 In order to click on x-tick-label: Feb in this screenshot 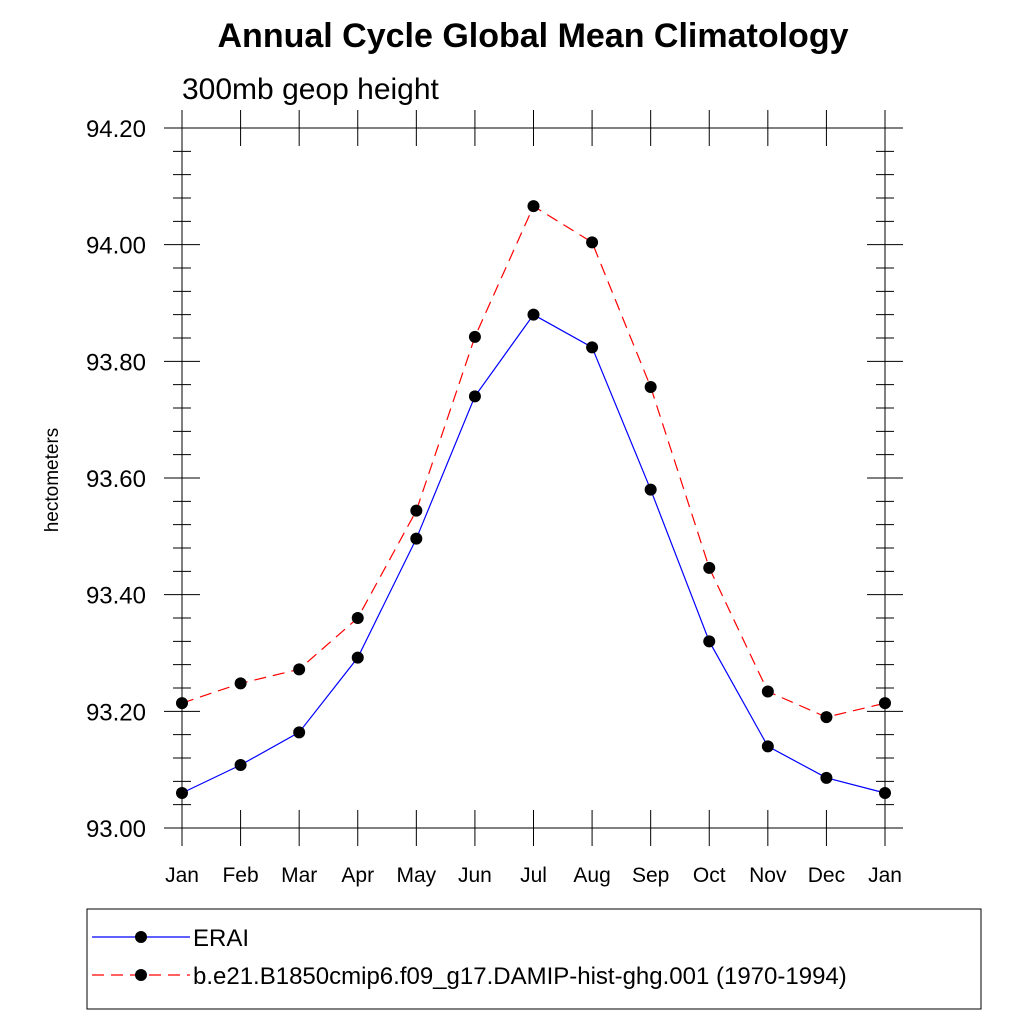, I will do `click(240, 875)`.